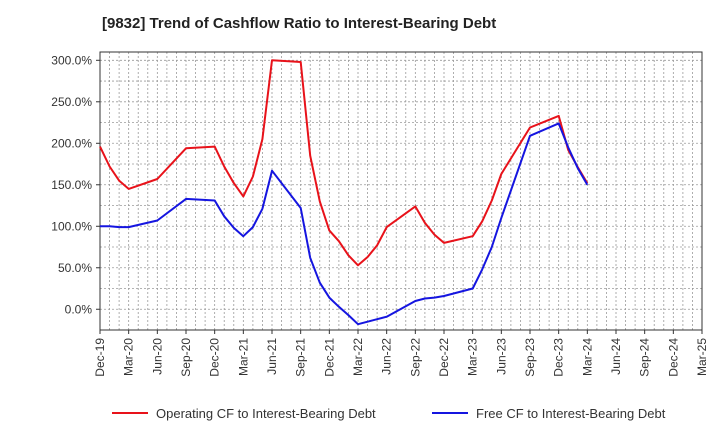  Describe the element at coordinates (129, 357) in the screenshot. I see `x-tick-label: Mar-20` at that location.